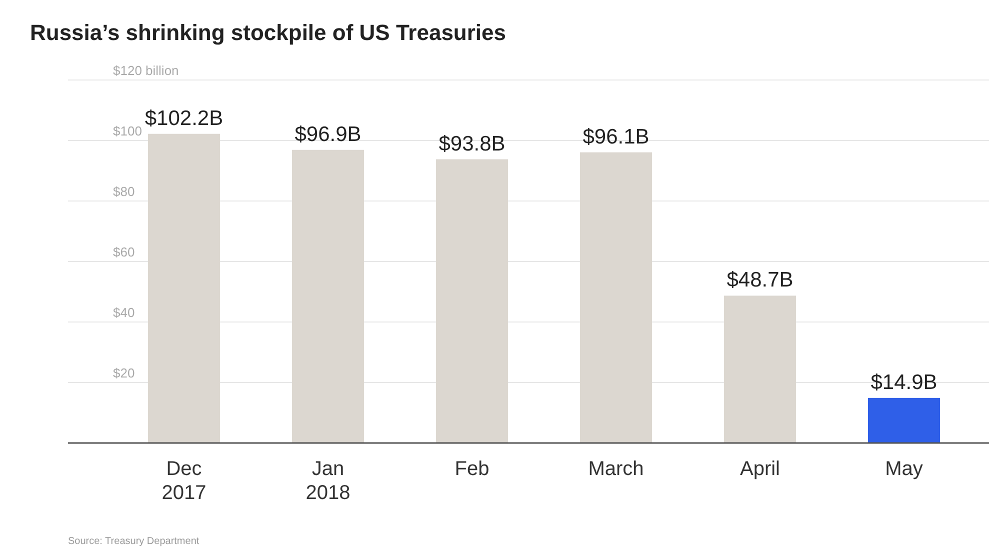 The height and width of the screenshot is (560, 989). Describe the element at coordinates (904, 382) in the screenshot. I see `data-label: $14.9B` at that location.